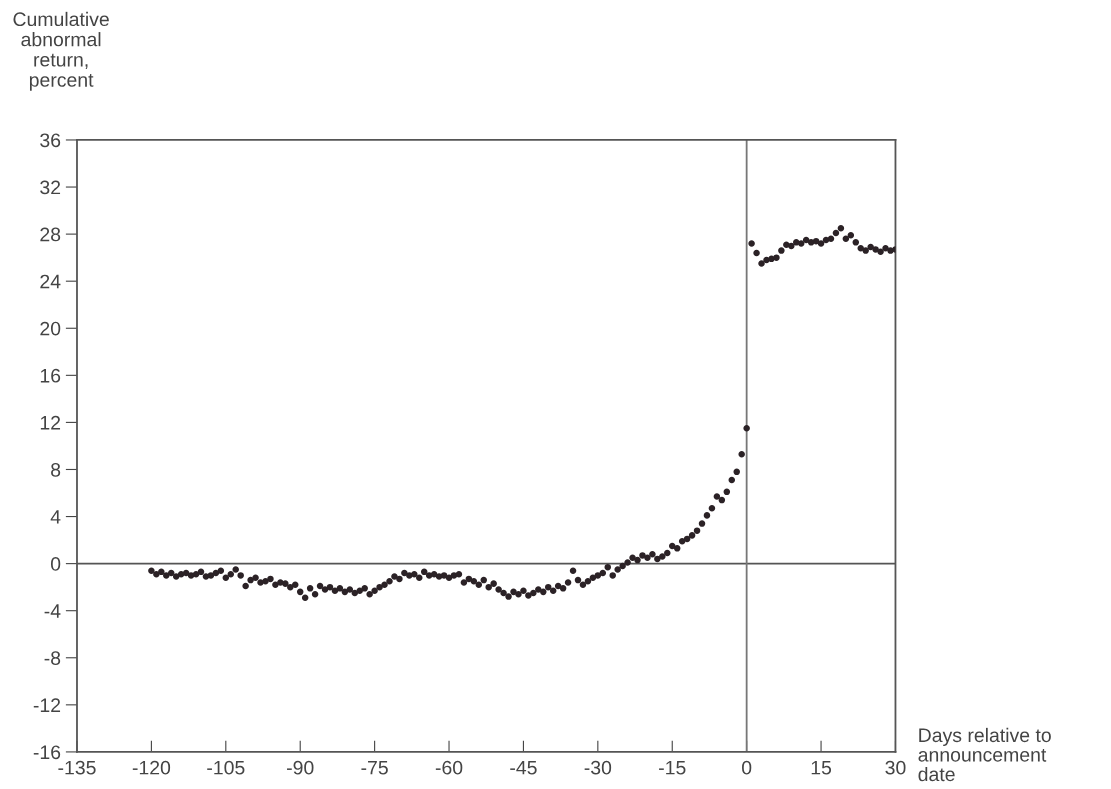  What do you see at coordinates (151, 767) in the screenshot?
I see `x-tick-label: -120` at bounding box center [151, 767].